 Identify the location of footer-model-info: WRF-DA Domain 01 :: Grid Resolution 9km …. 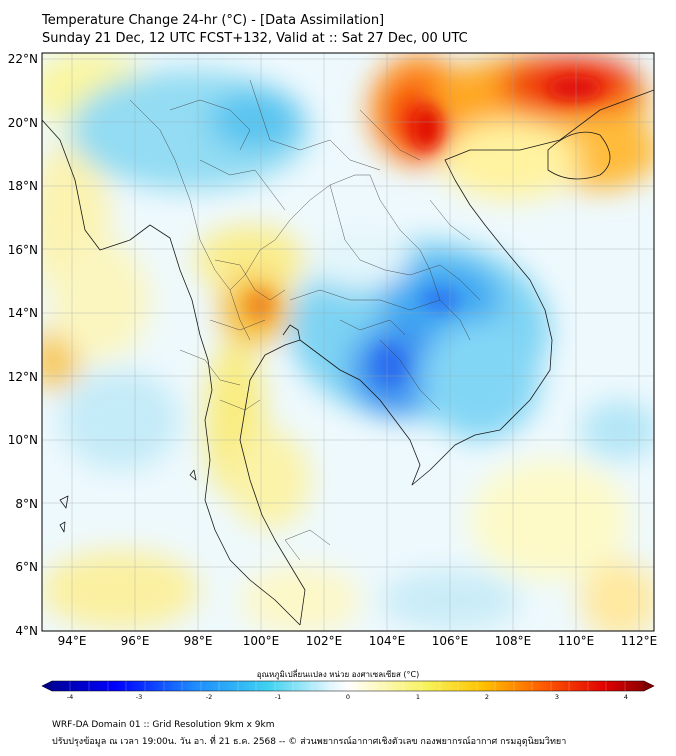
(163, 725).